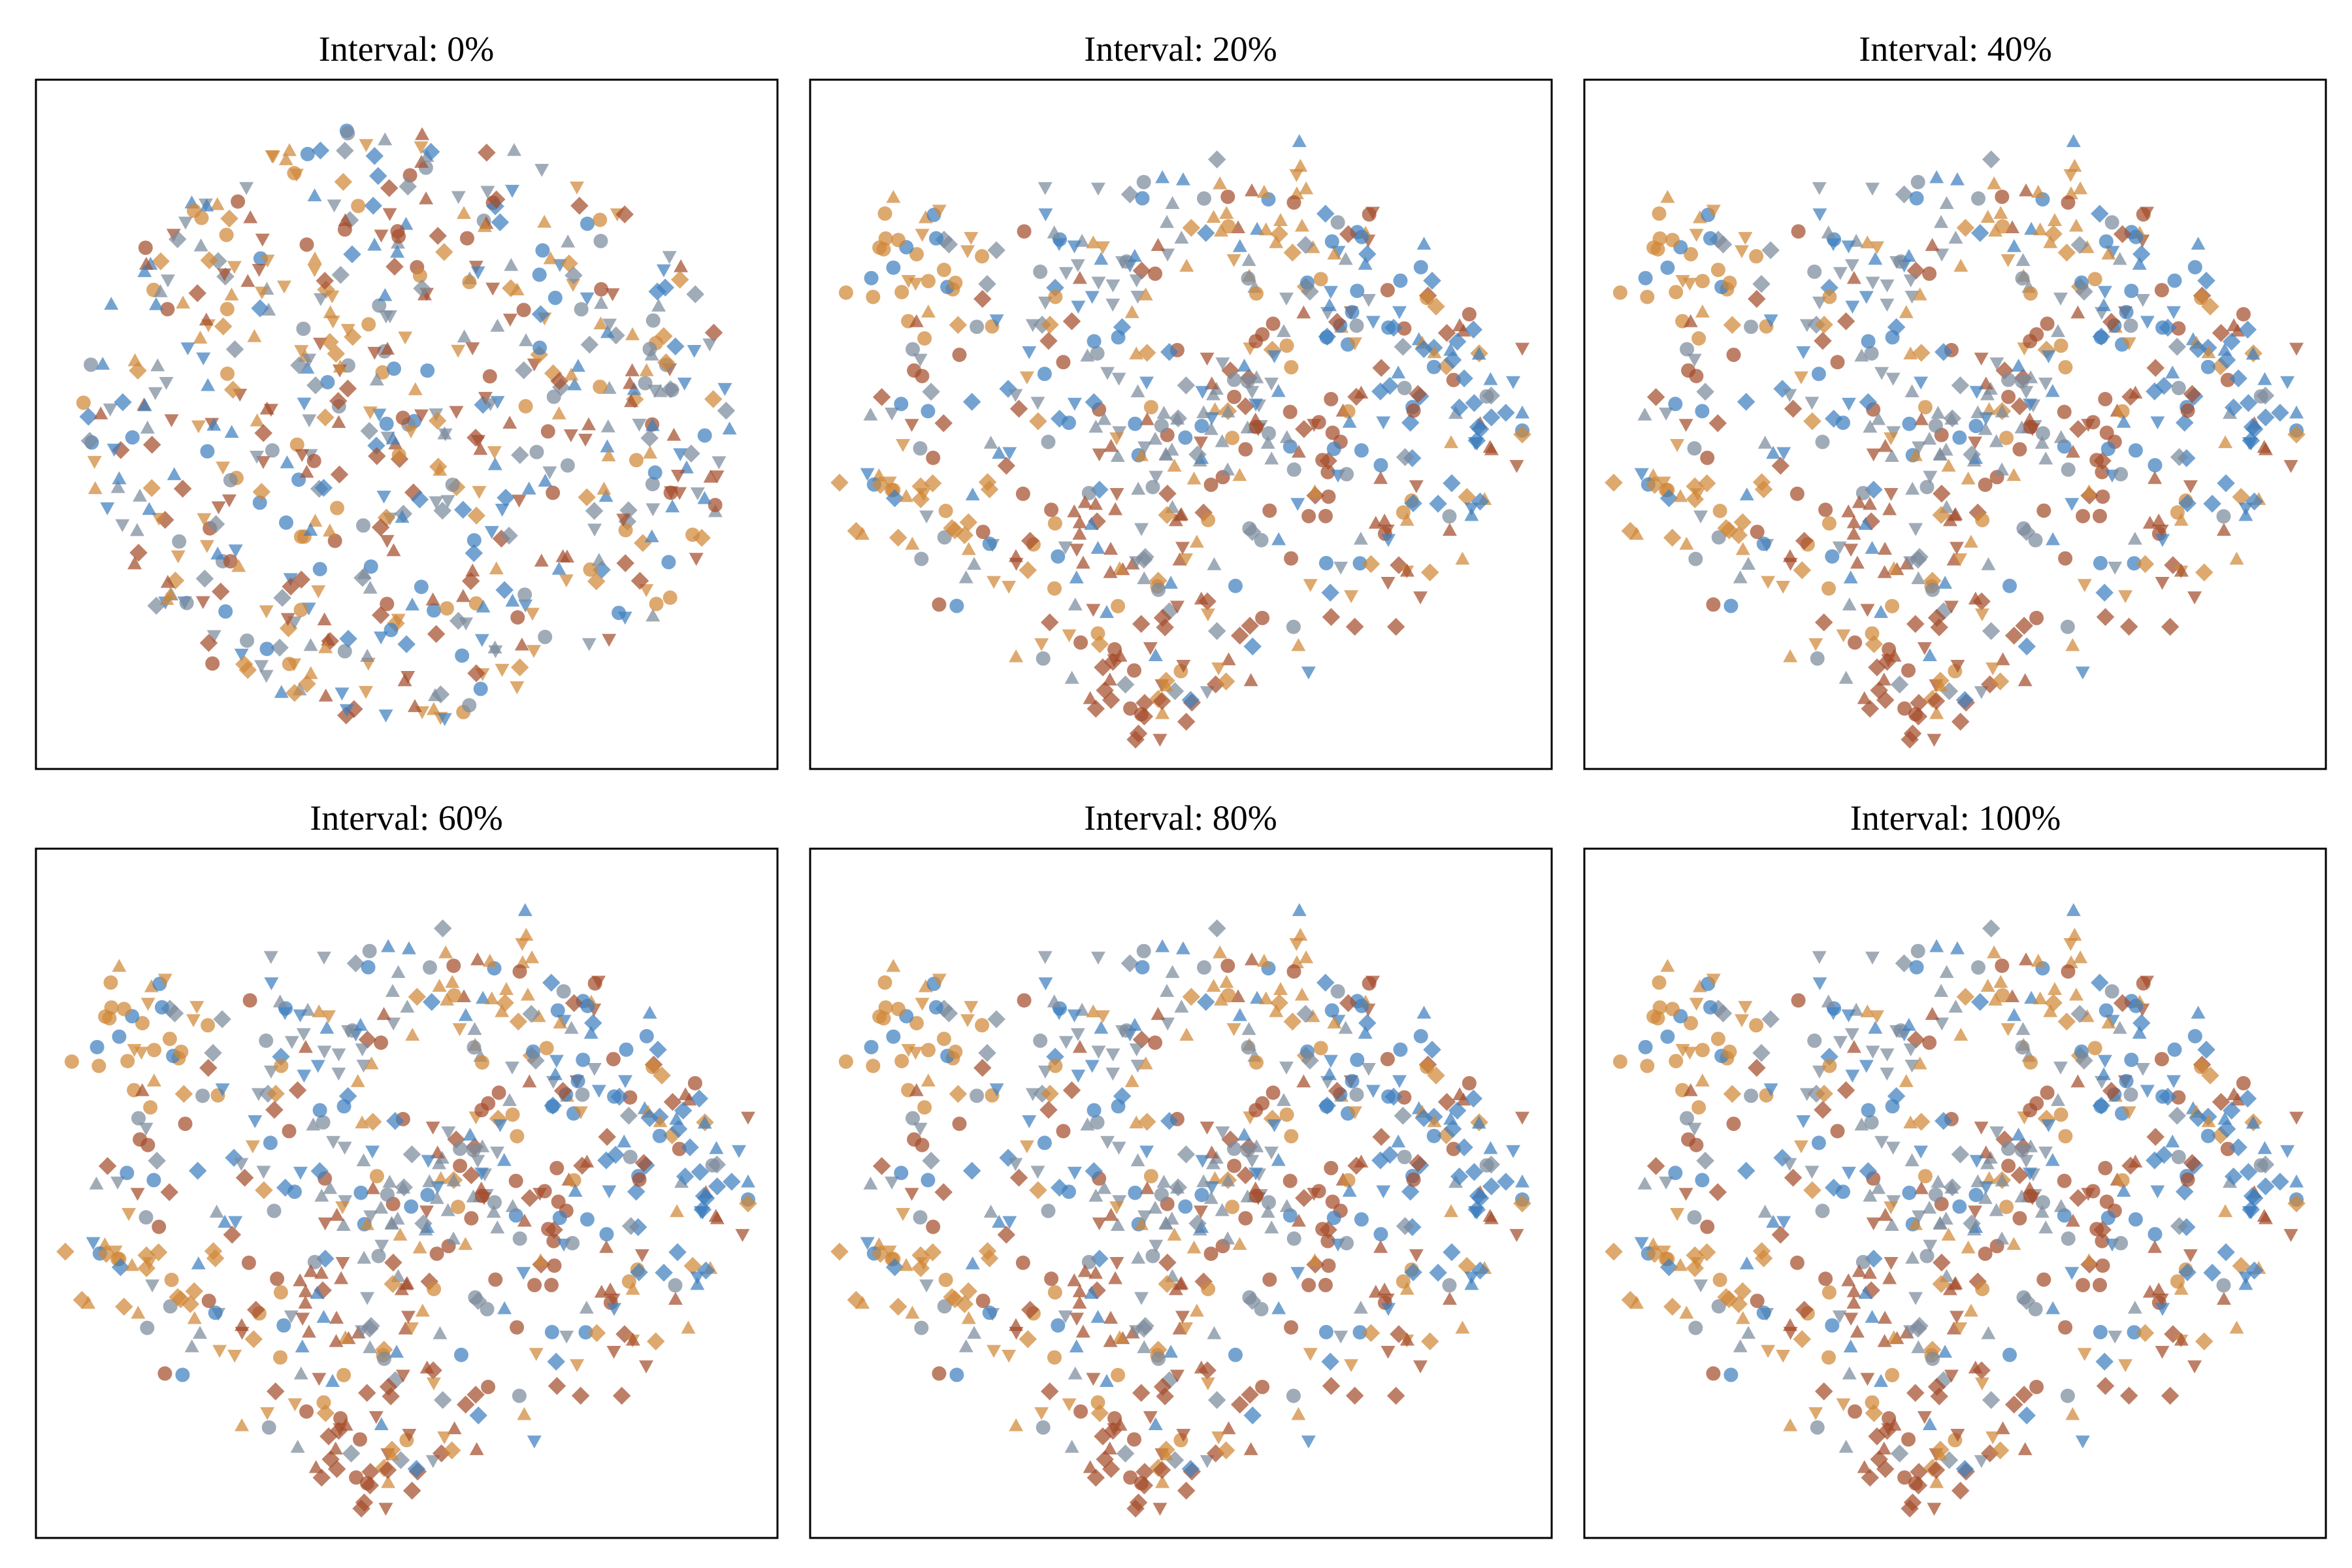 The height and width of the screenshot is (1568, 2352). What do you see at coordinates (1955, 1210) in the screenshot?
I see `scatter-points` at bounding box center [1955, 1210].